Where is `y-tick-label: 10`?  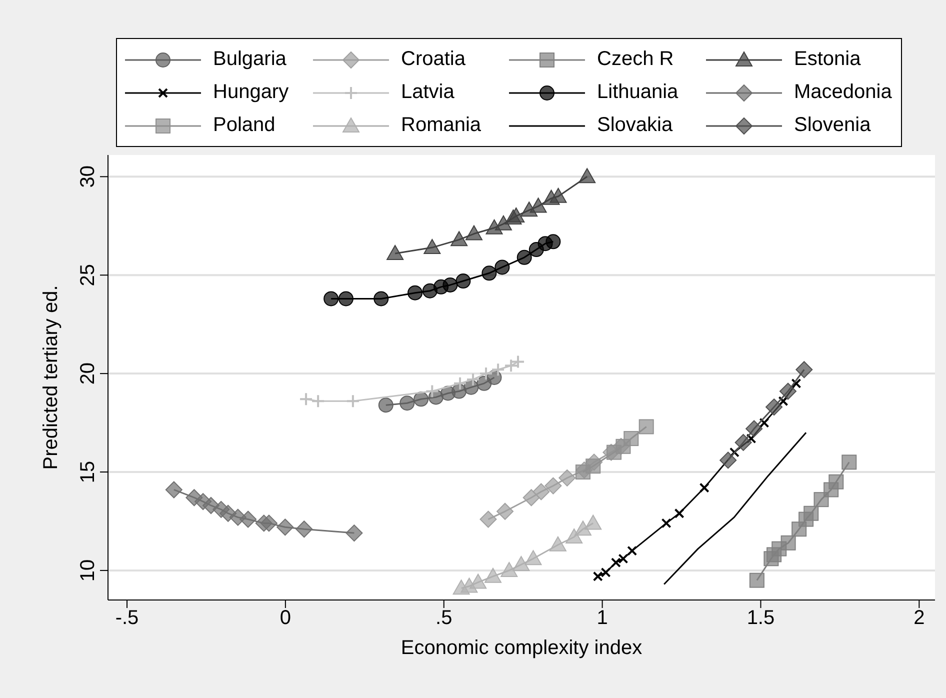
y-tick-label: 10 is located at coordinates (88, 570).